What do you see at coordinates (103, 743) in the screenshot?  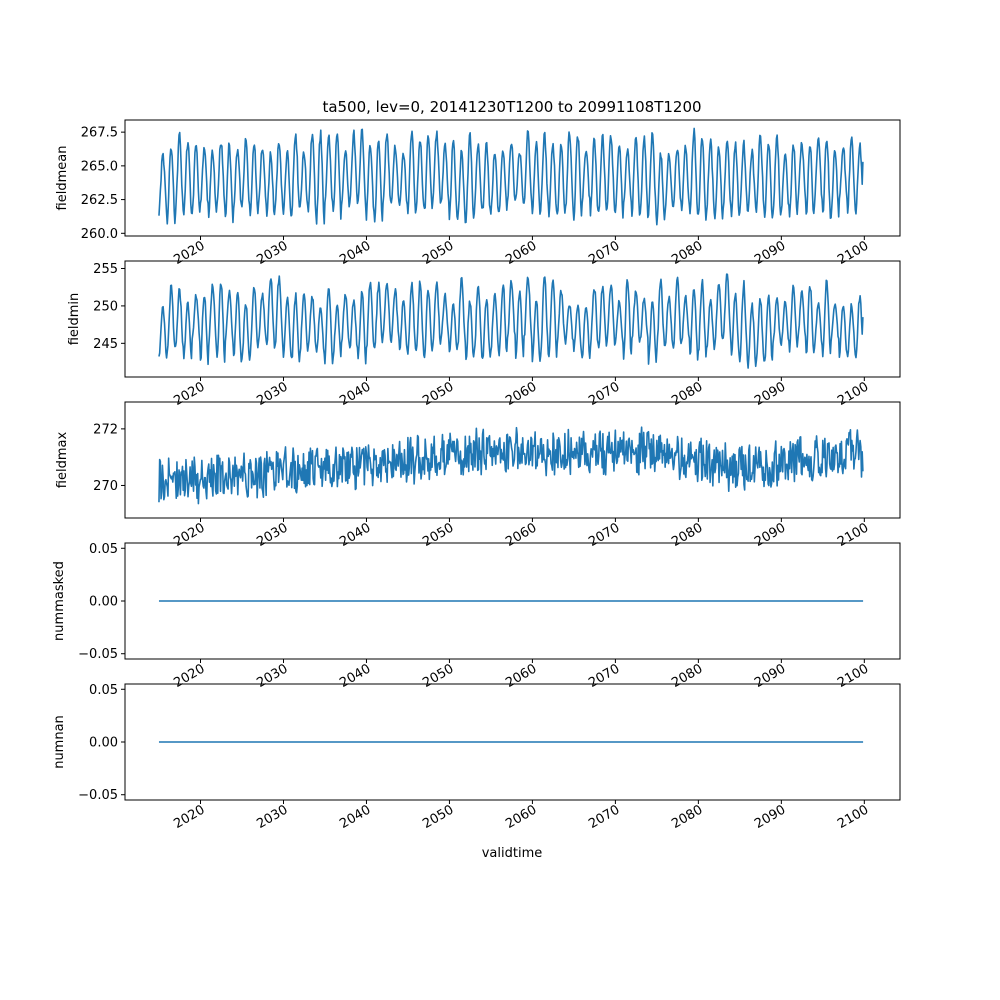 I see `y-tick-label-numnan: 0.00` at bounding box center [103, 743].